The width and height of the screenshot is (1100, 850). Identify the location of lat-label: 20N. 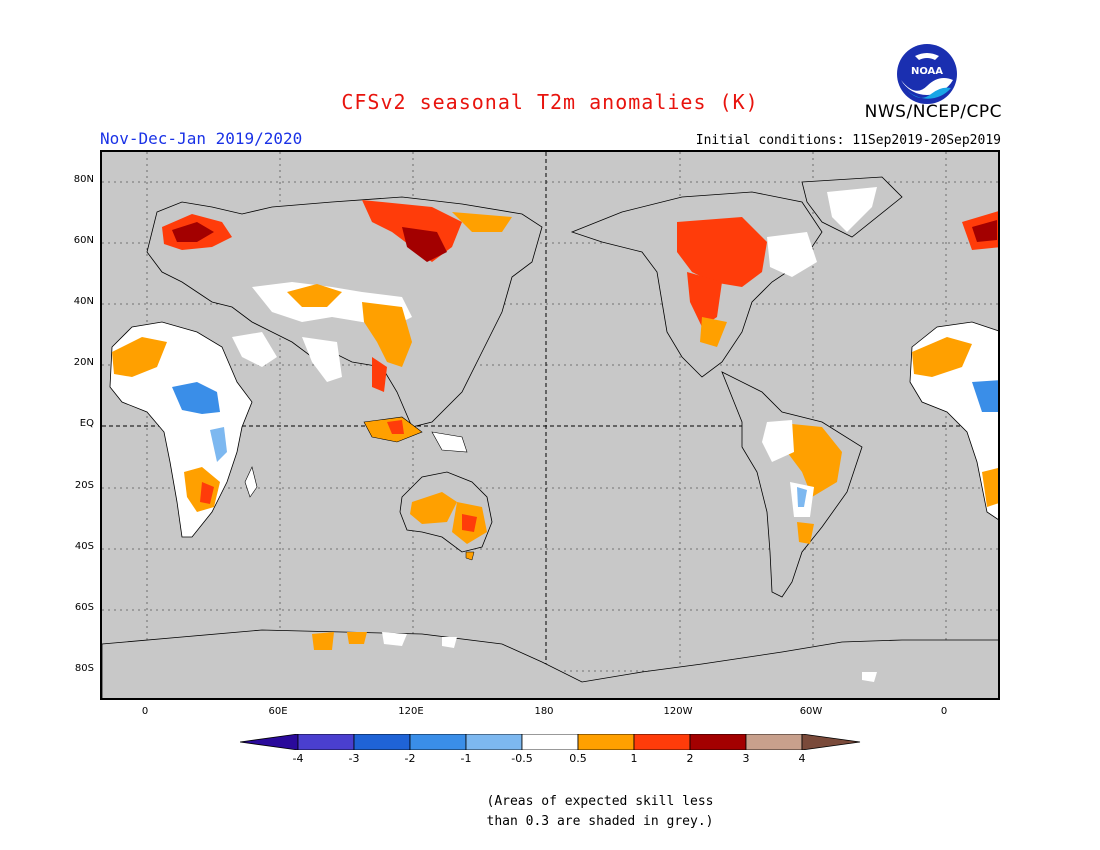
(83, 362).